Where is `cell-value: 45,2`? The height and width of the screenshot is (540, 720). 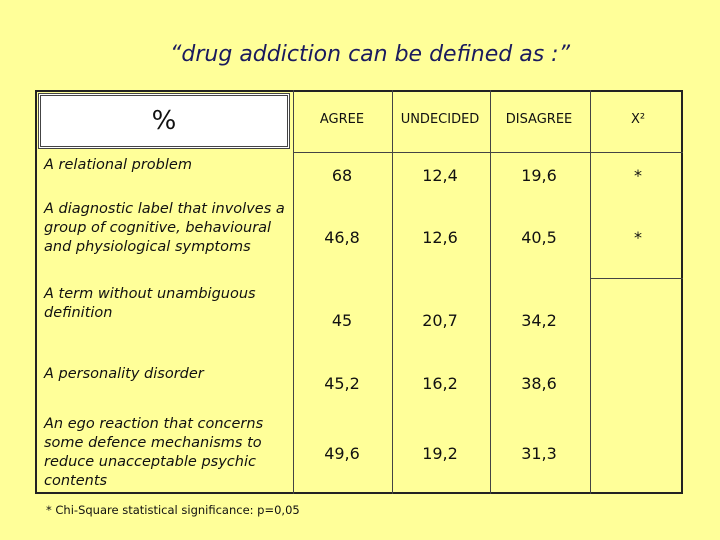 cell-value: 45,2 is located at coordinates (342, 383).